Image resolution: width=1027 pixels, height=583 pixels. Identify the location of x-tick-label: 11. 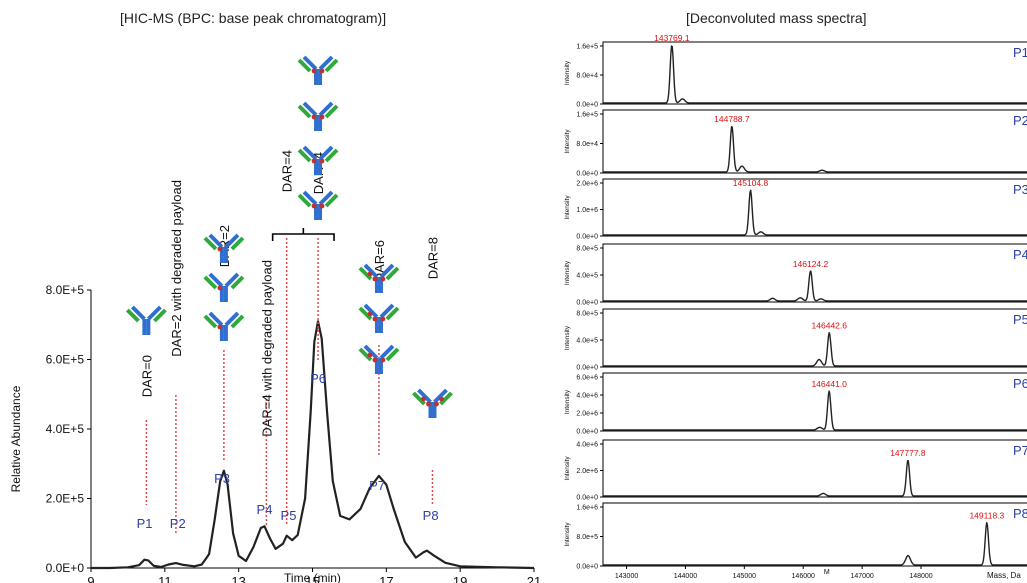
(165, 578).